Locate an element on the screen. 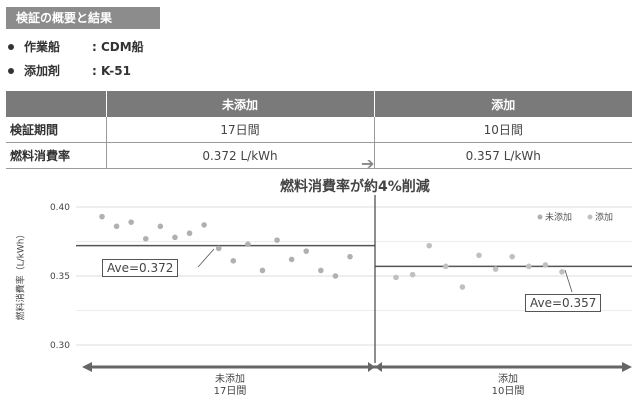 This screenshot has width=638, height=401. average-leader-after is located at coordinates (568, 281).